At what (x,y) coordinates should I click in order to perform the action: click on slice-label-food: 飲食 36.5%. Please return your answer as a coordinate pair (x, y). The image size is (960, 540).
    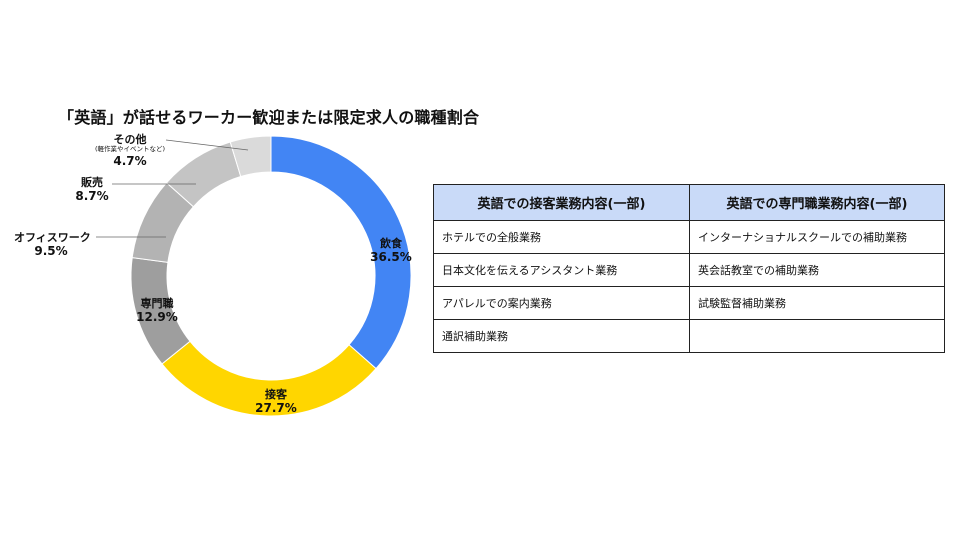
    Looking at the image, I should click on (391, 251).